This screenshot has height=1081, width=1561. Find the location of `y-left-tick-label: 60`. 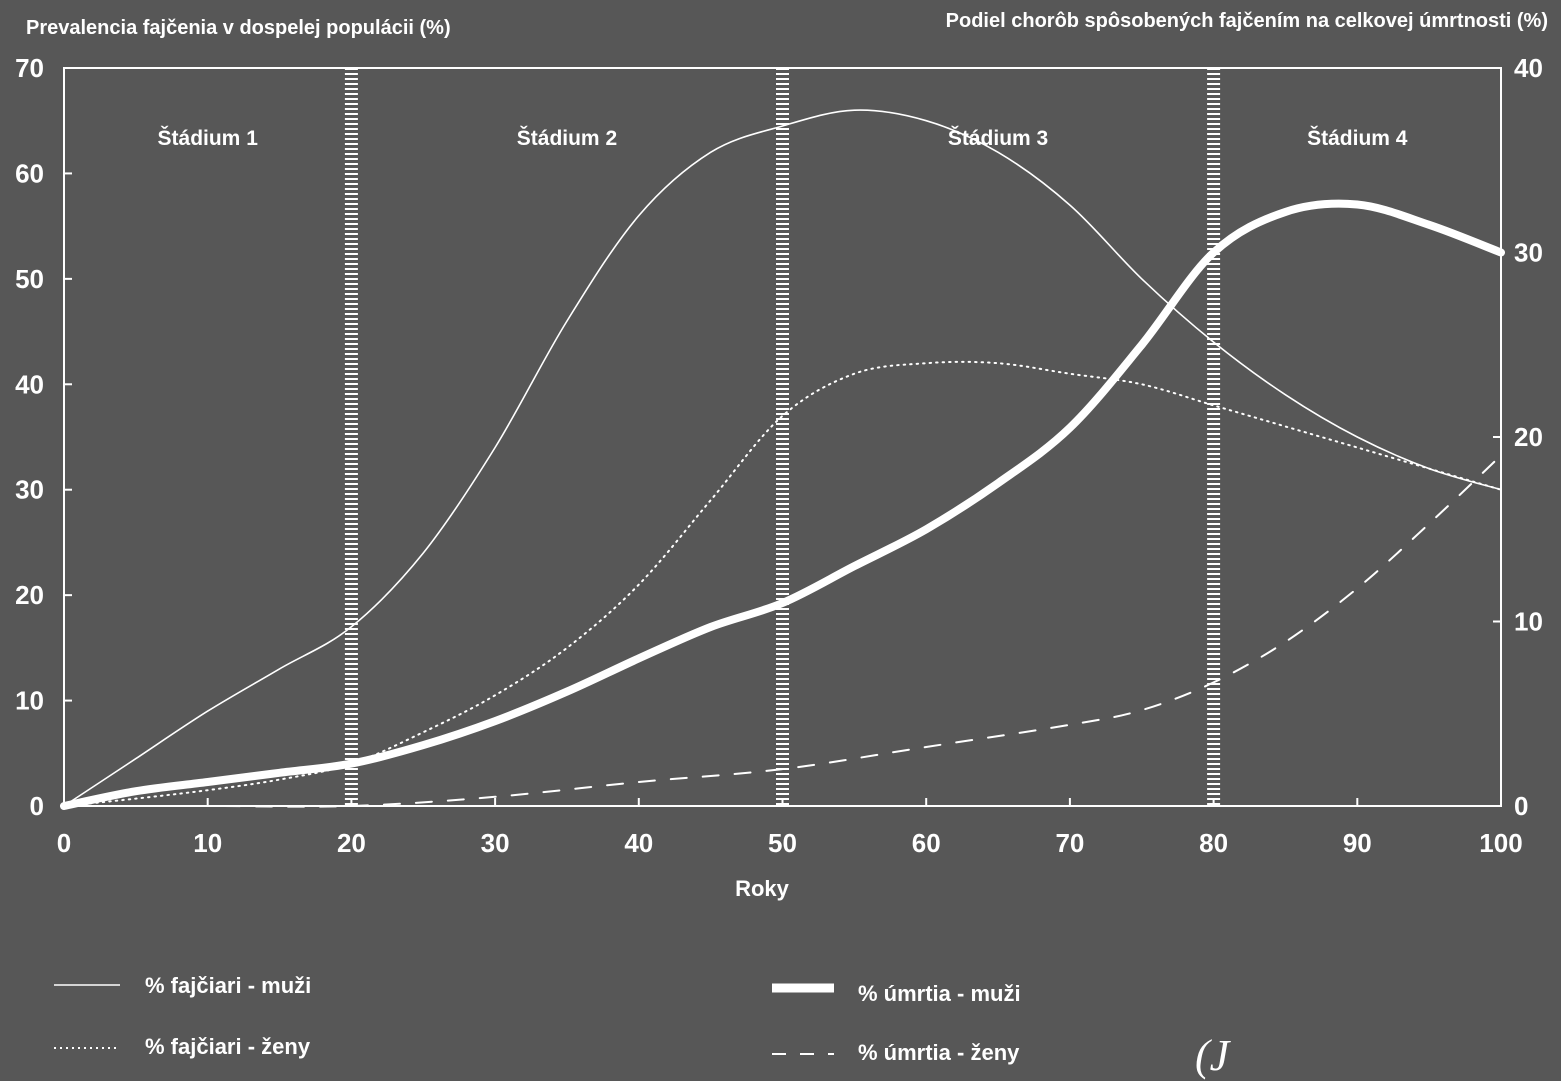

y-left-tick-label: 60 is located at coordinates (29, 173).